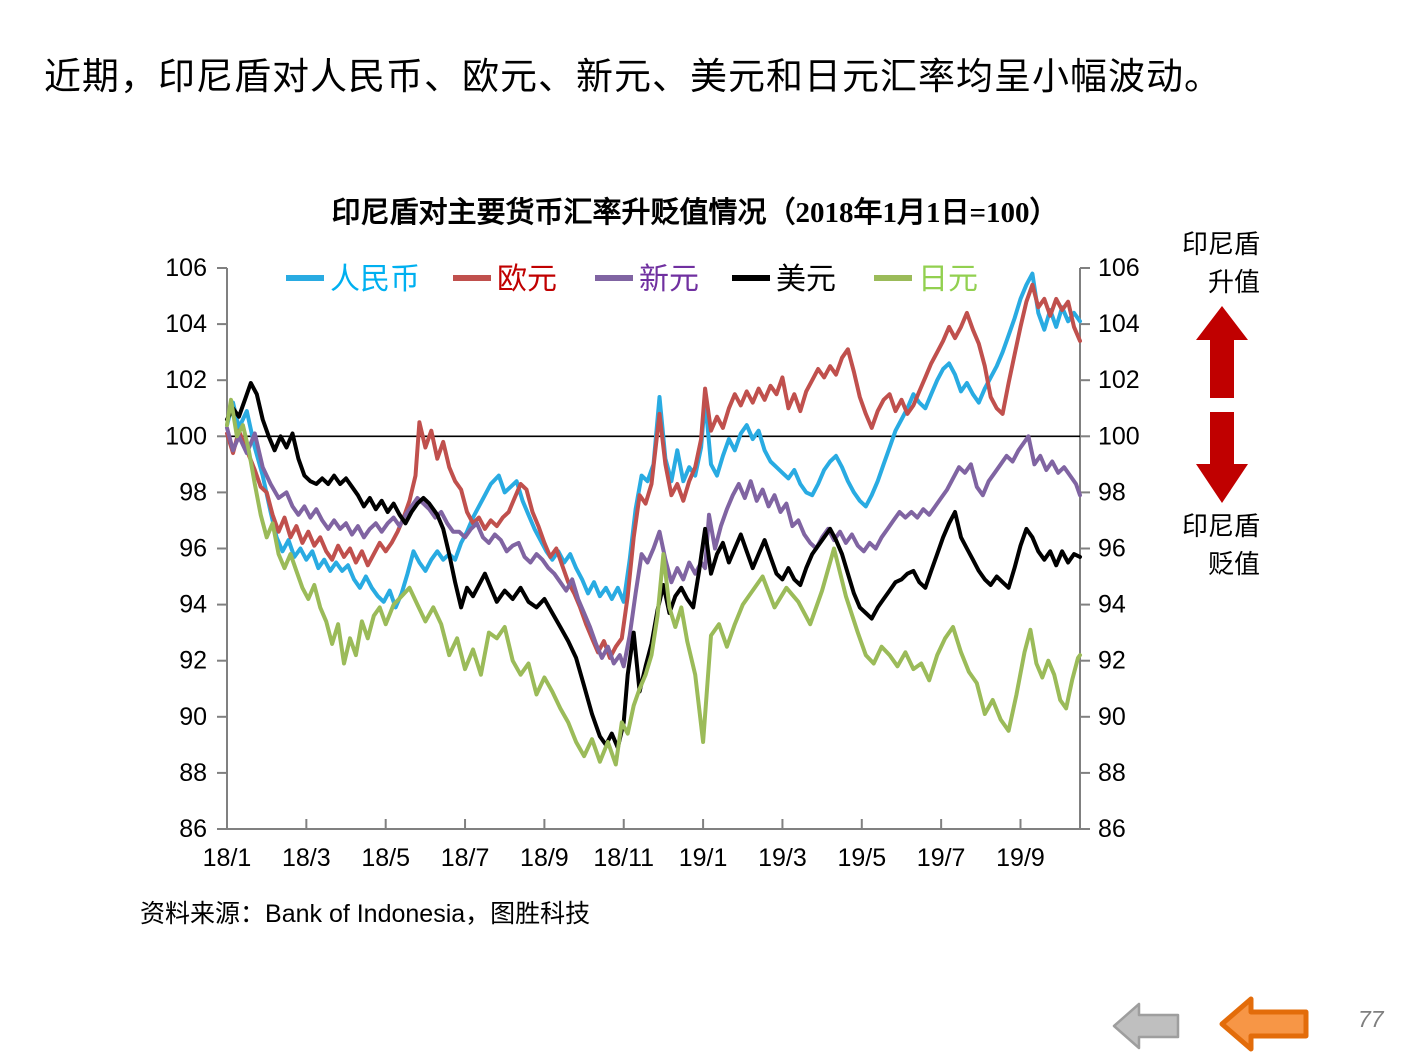  What do you see at coordinates (193, 549) in the screenshot?
I see `y-tick-label-left: 96` at bounding box center [193, 549].